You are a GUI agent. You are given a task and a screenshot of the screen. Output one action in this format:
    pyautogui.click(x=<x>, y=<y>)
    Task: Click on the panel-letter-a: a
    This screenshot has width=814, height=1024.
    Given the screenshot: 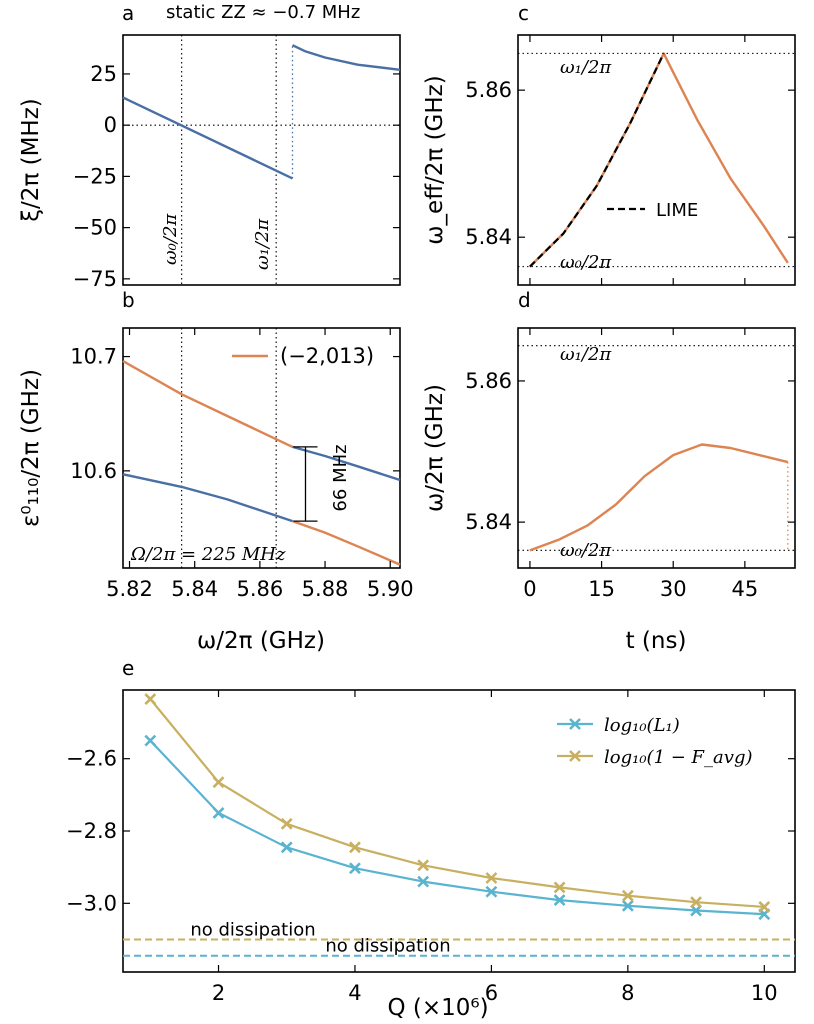 What is the action you would take?
    pyautogui.click(x=128, y=13)
    